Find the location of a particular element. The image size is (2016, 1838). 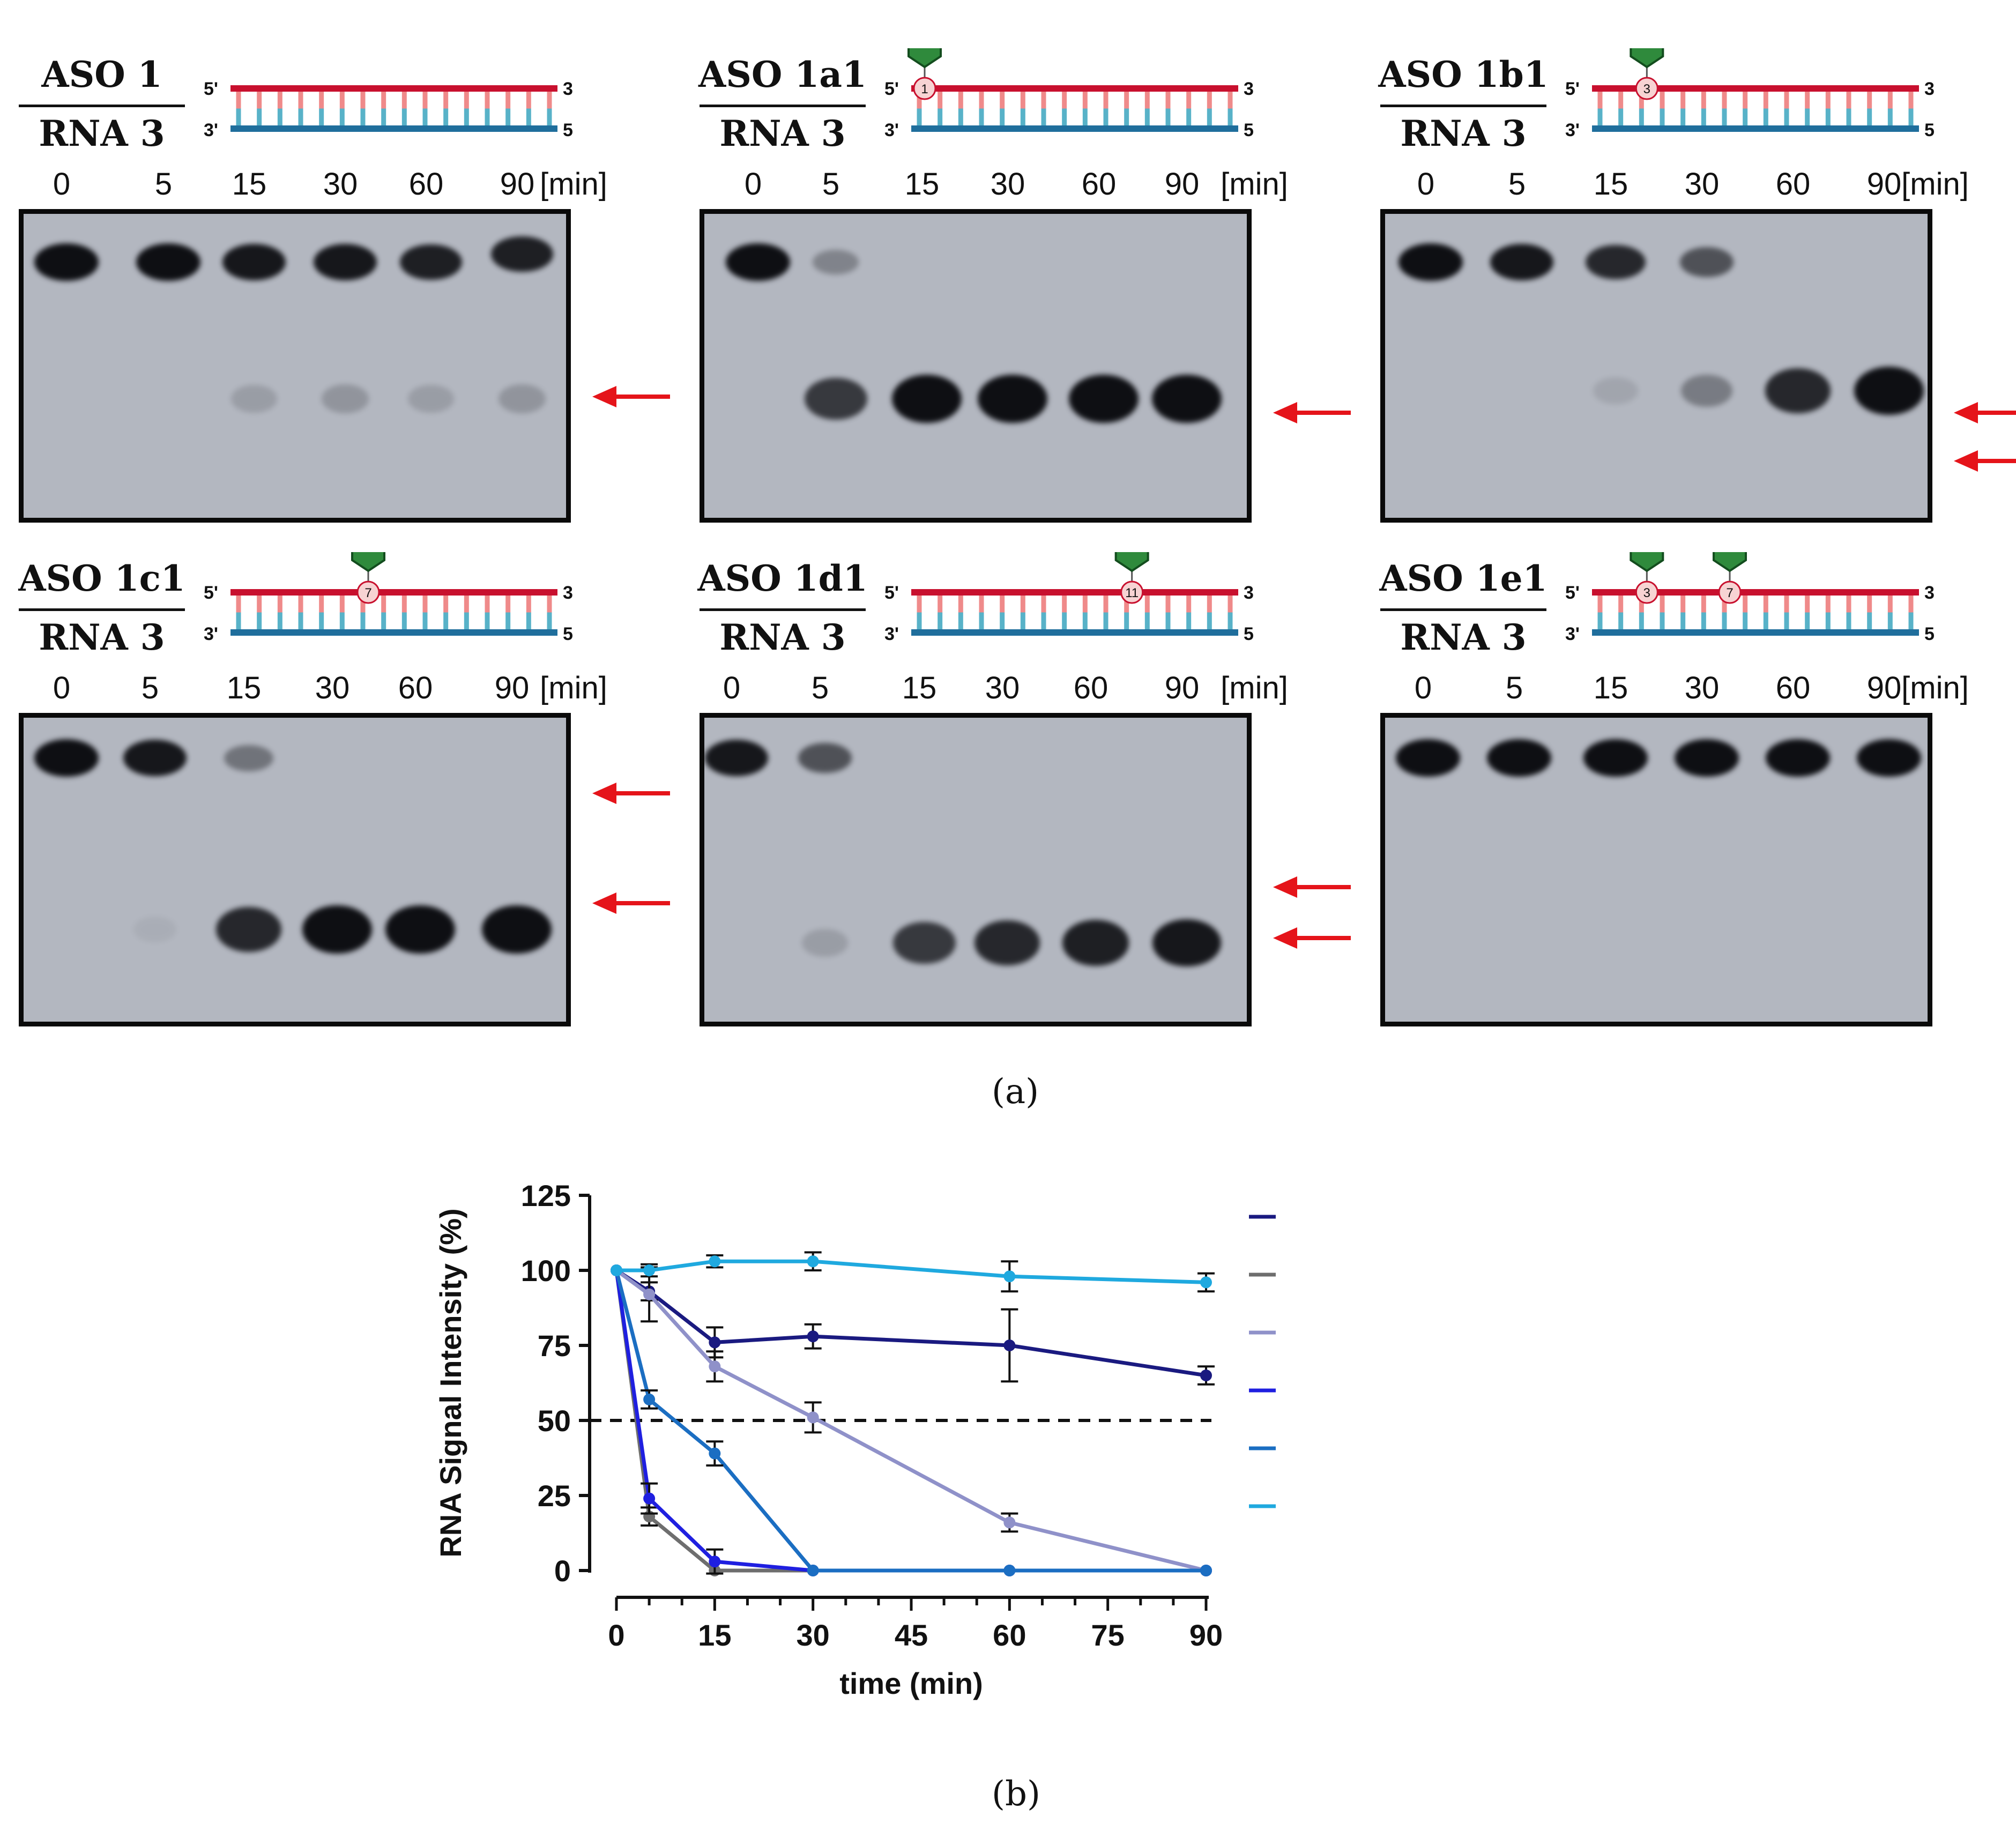

modification-position: 11 is located at coordinates (1132, 593).